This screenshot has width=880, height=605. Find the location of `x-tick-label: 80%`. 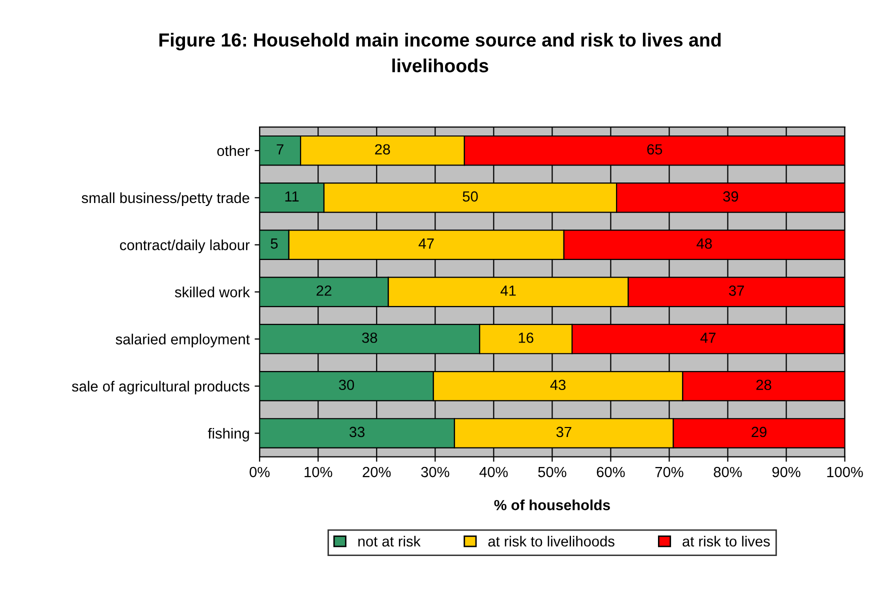

x-tick-label: 80% is located at coordinates (728, 472).